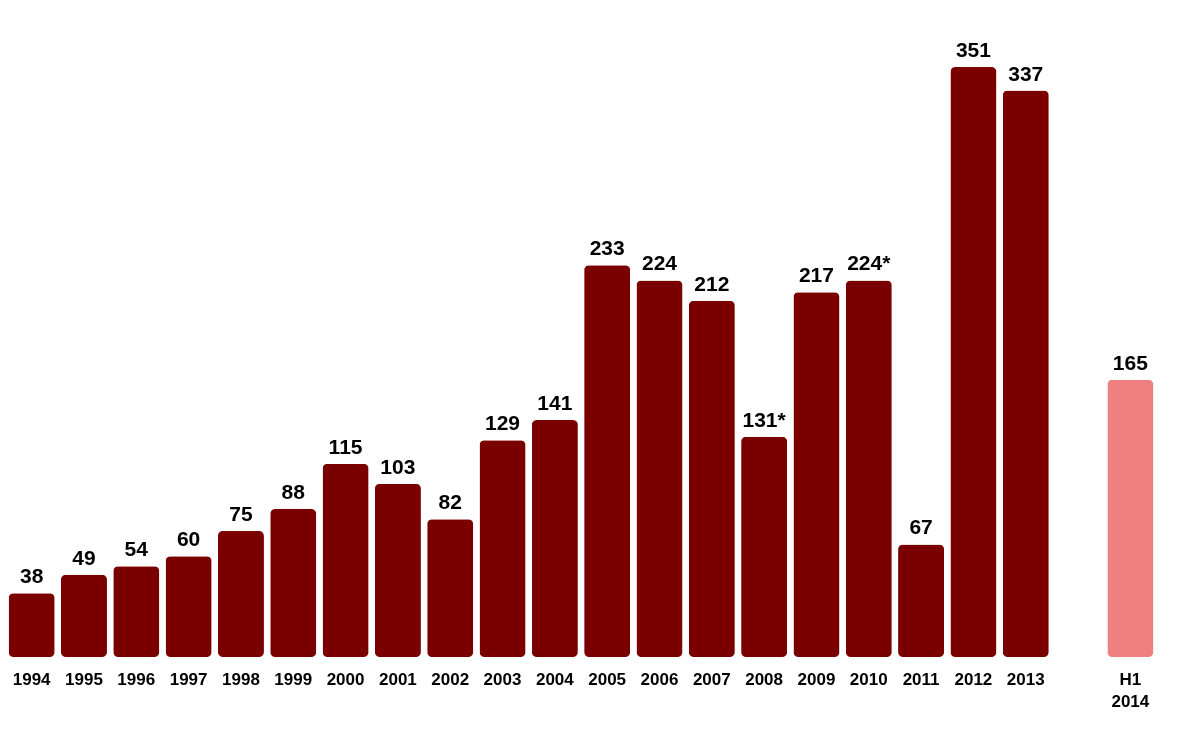 The width and height of the screenshot is (1187, 753). I want to click on data-label: 49, so click(84, 557).